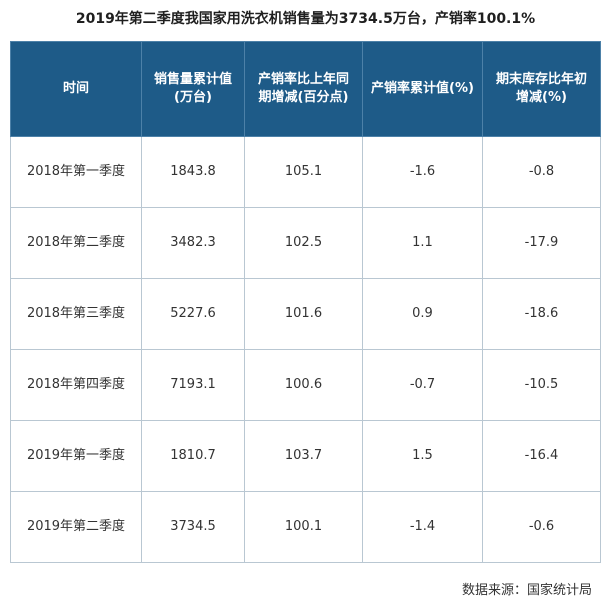 The image size is (611, 601). What do you see at coordinates (422, 89) in the screenshot?
I see `column-header-production-sales-rate: 产销率累计值(%)` at bounding box center [422, 89].